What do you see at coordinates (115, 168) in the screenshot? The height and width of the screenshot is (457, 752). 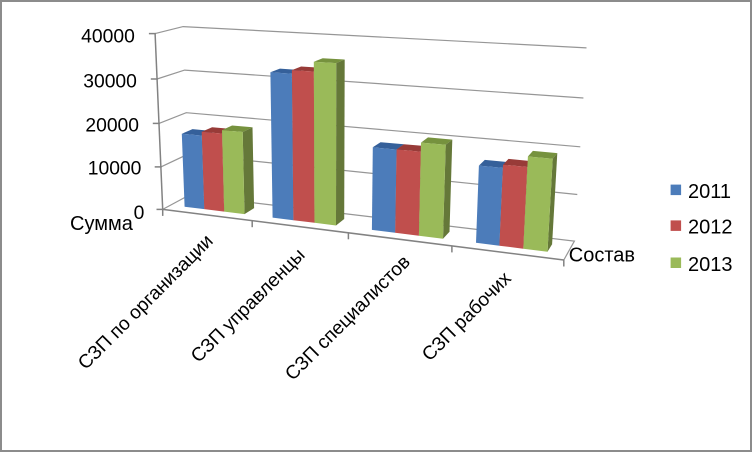 I see `svg-text: 10000` at bounding box center [115, 168].